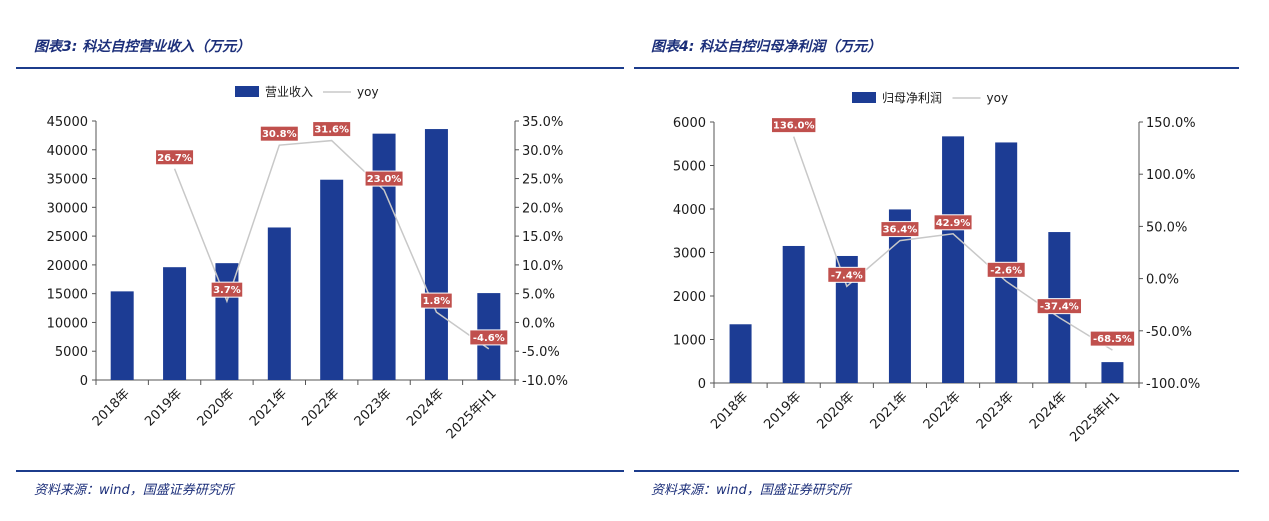  I want to click on yoy-data-label: -4.6%, so click(489, 338).